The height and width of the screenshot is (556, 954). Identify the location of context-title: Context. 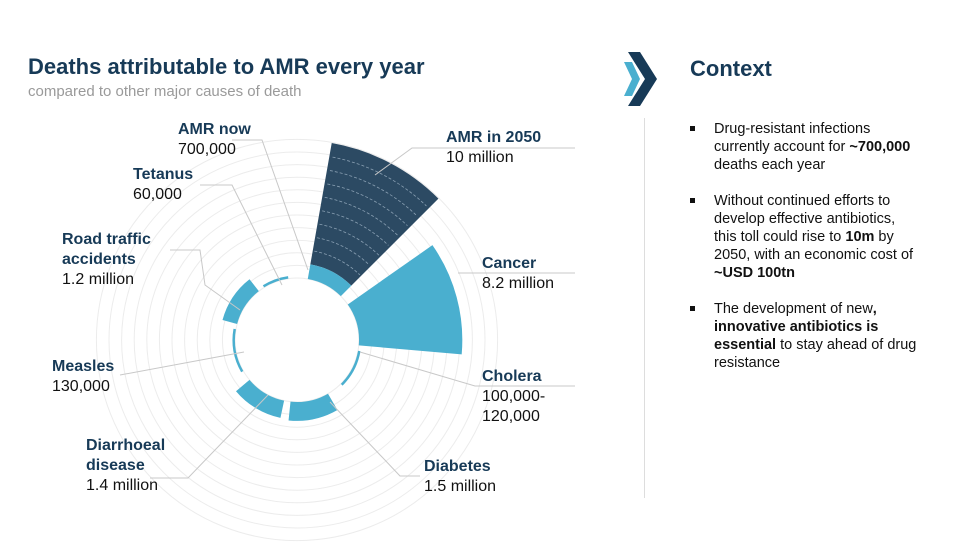
(731, 68).